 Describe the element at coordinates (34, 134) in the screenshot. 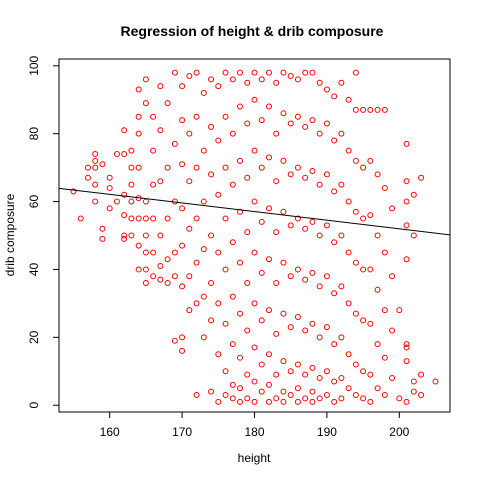

I see `y-tick-label: 80` at that location.